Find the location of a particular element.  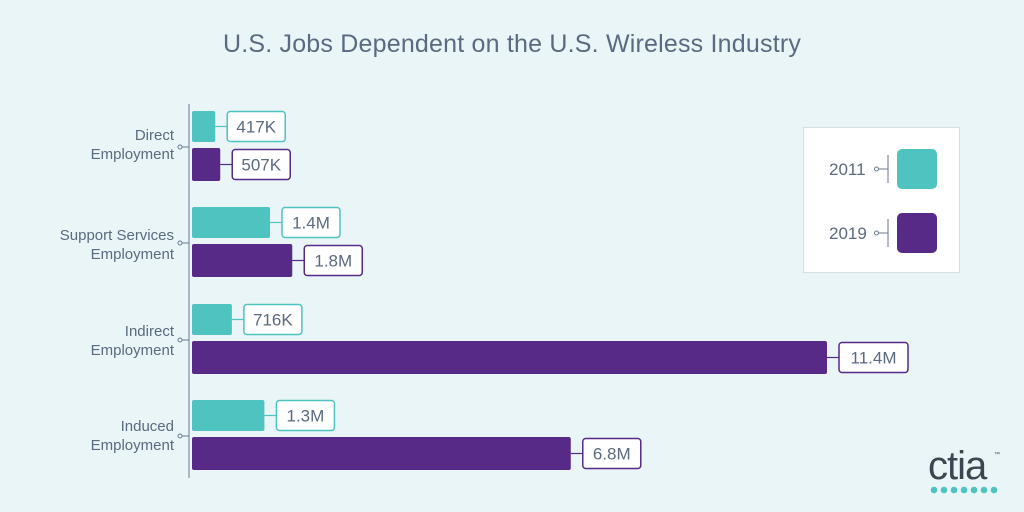

data-label-2011-0: 417K is located at coordinates (256, 127).